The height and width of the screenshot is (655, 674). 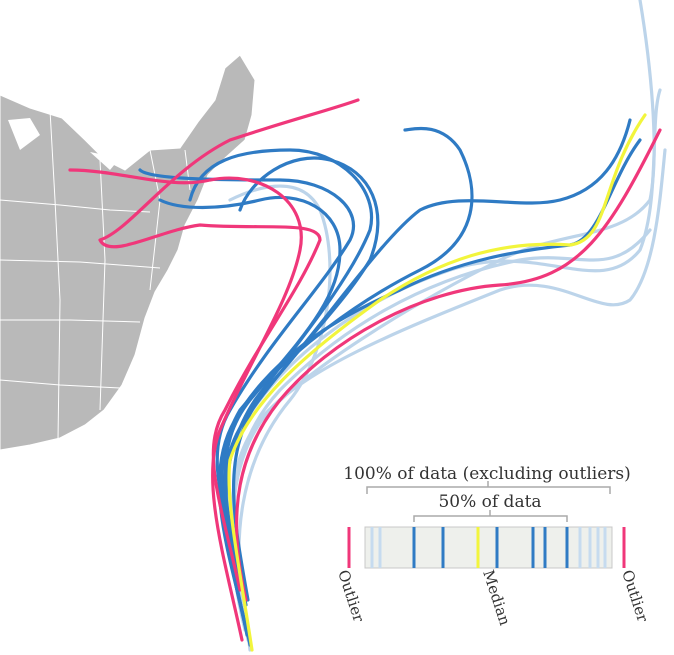 What do you see at coordinates (489, 502) in the screenshot?
I see `inner-label: 50% of data` at bounding box center [489, 502].